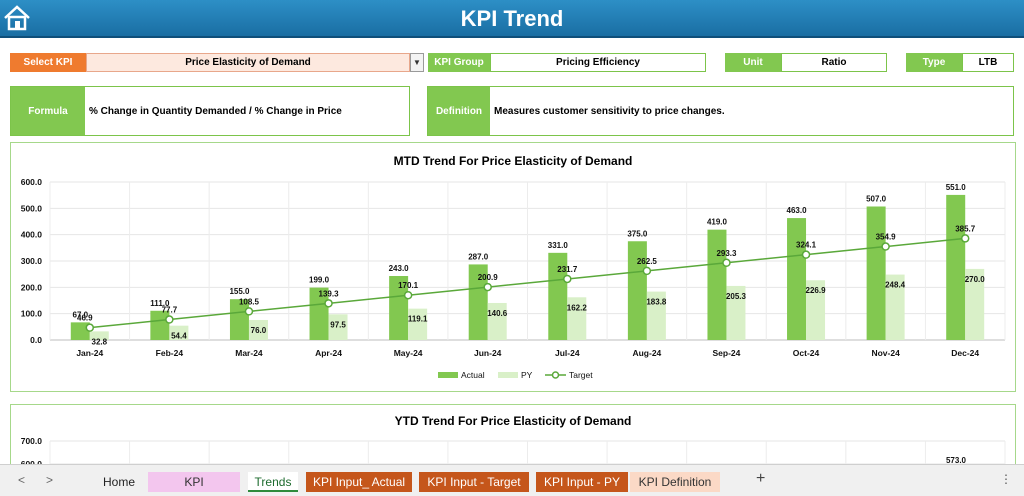  Describe the element at coordinates (513, 161) in the screenshot. I see `mtd-chart-title: MTD Trend For Price Elasticity of Demand` at that location.